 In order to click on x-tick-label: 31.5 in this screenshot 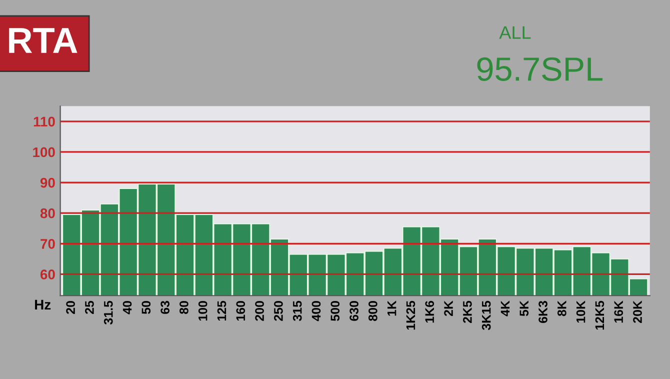, I will do `click(108, 312)`.